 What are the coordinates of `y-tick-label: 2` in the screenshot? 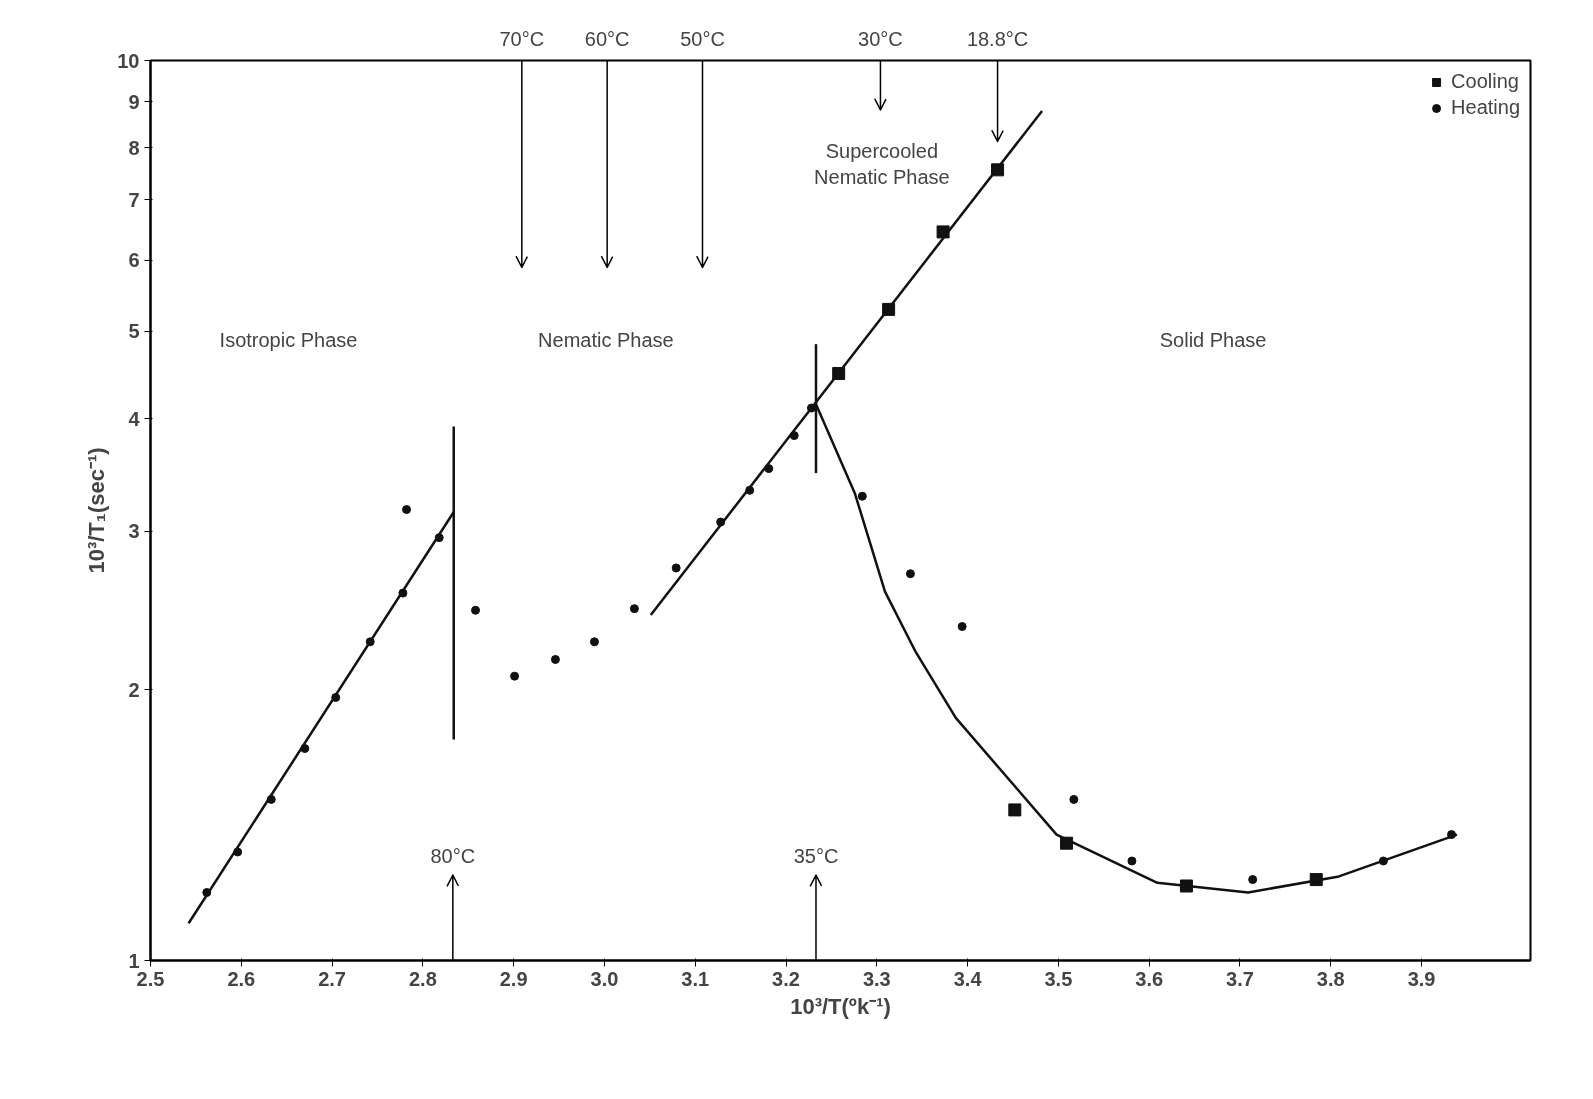 It's located at (134, 689).